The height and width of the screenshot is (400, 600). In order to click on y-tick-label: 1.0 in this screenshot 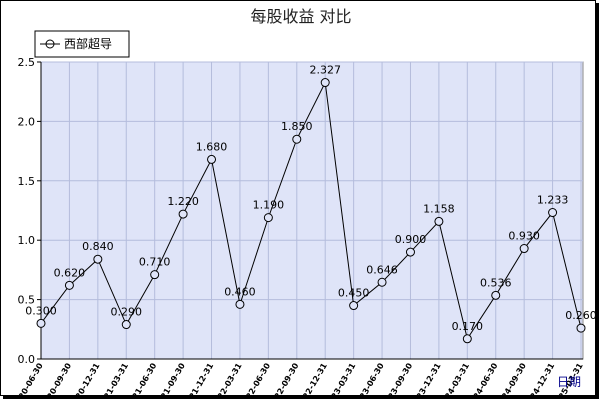, I will do `click(27, 240)`.